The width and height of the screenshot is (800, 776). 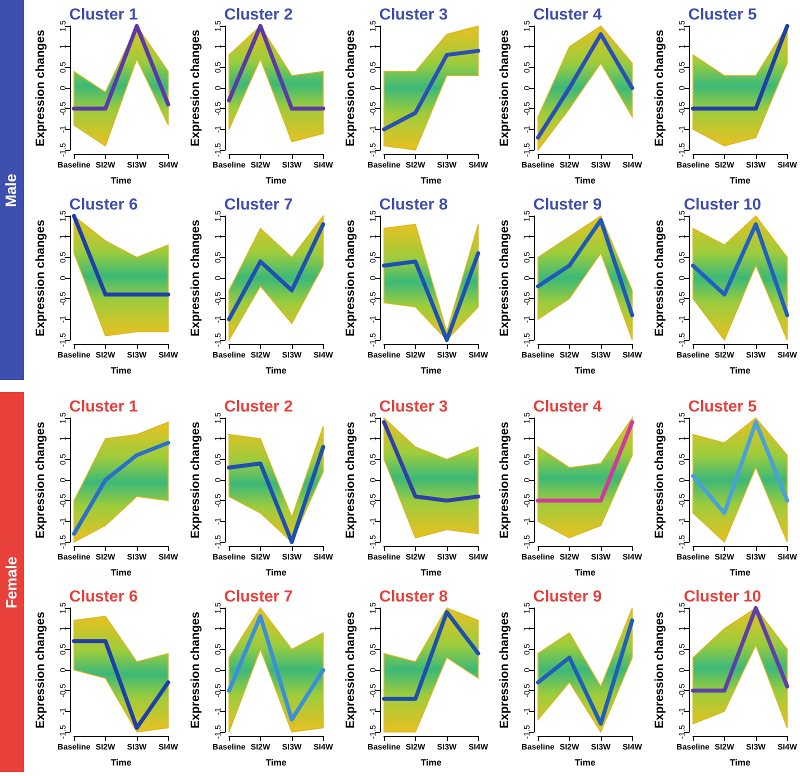 I want to click on group-tab: Male, so click(x=12, y=190).